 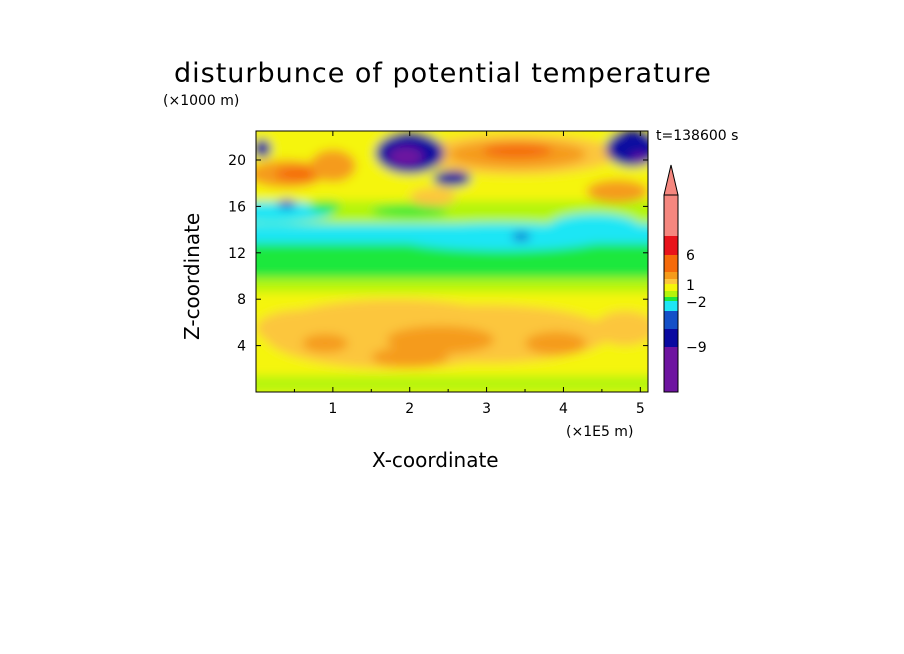 What do you see at coordinates (600, 432) in the screenshot?
I see `x-axis-unit: (×1E5 m)` at bounding box center [600, 432].